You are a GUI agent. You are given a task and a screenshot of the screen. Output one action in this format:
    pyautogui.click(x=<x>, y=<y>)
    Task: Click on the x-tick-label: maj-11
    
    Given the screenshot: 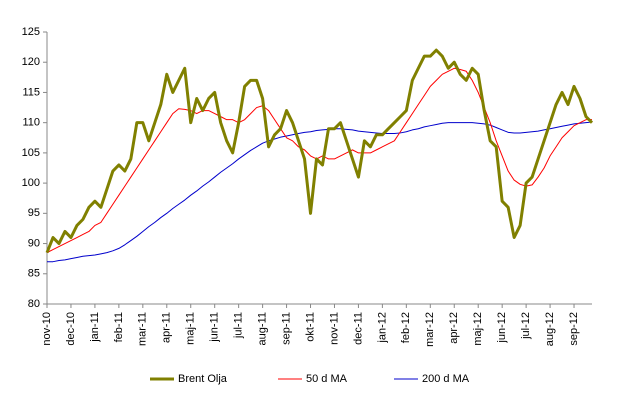 What is the action you would take?
    pyautogui.click(x=191, y=328)
    